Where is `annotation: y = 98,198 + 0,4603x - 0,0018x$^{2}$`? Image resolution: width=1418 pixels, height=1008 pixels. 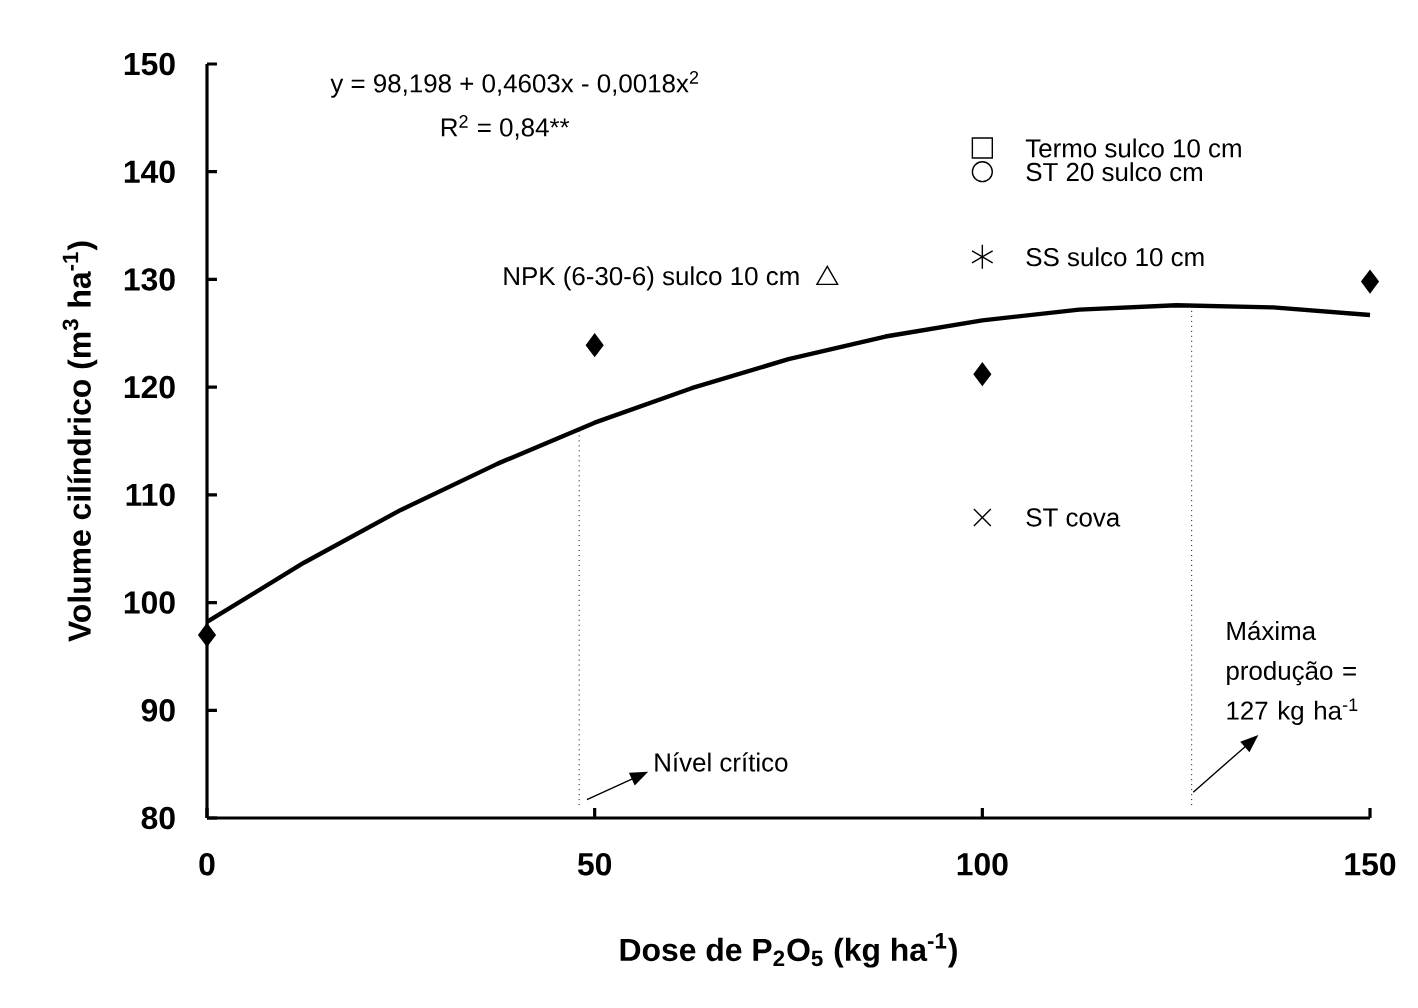 annotation: y = 98,198 + 0,4603x - 0,0018x$^{2}$ is located at coordinates (514, 84).